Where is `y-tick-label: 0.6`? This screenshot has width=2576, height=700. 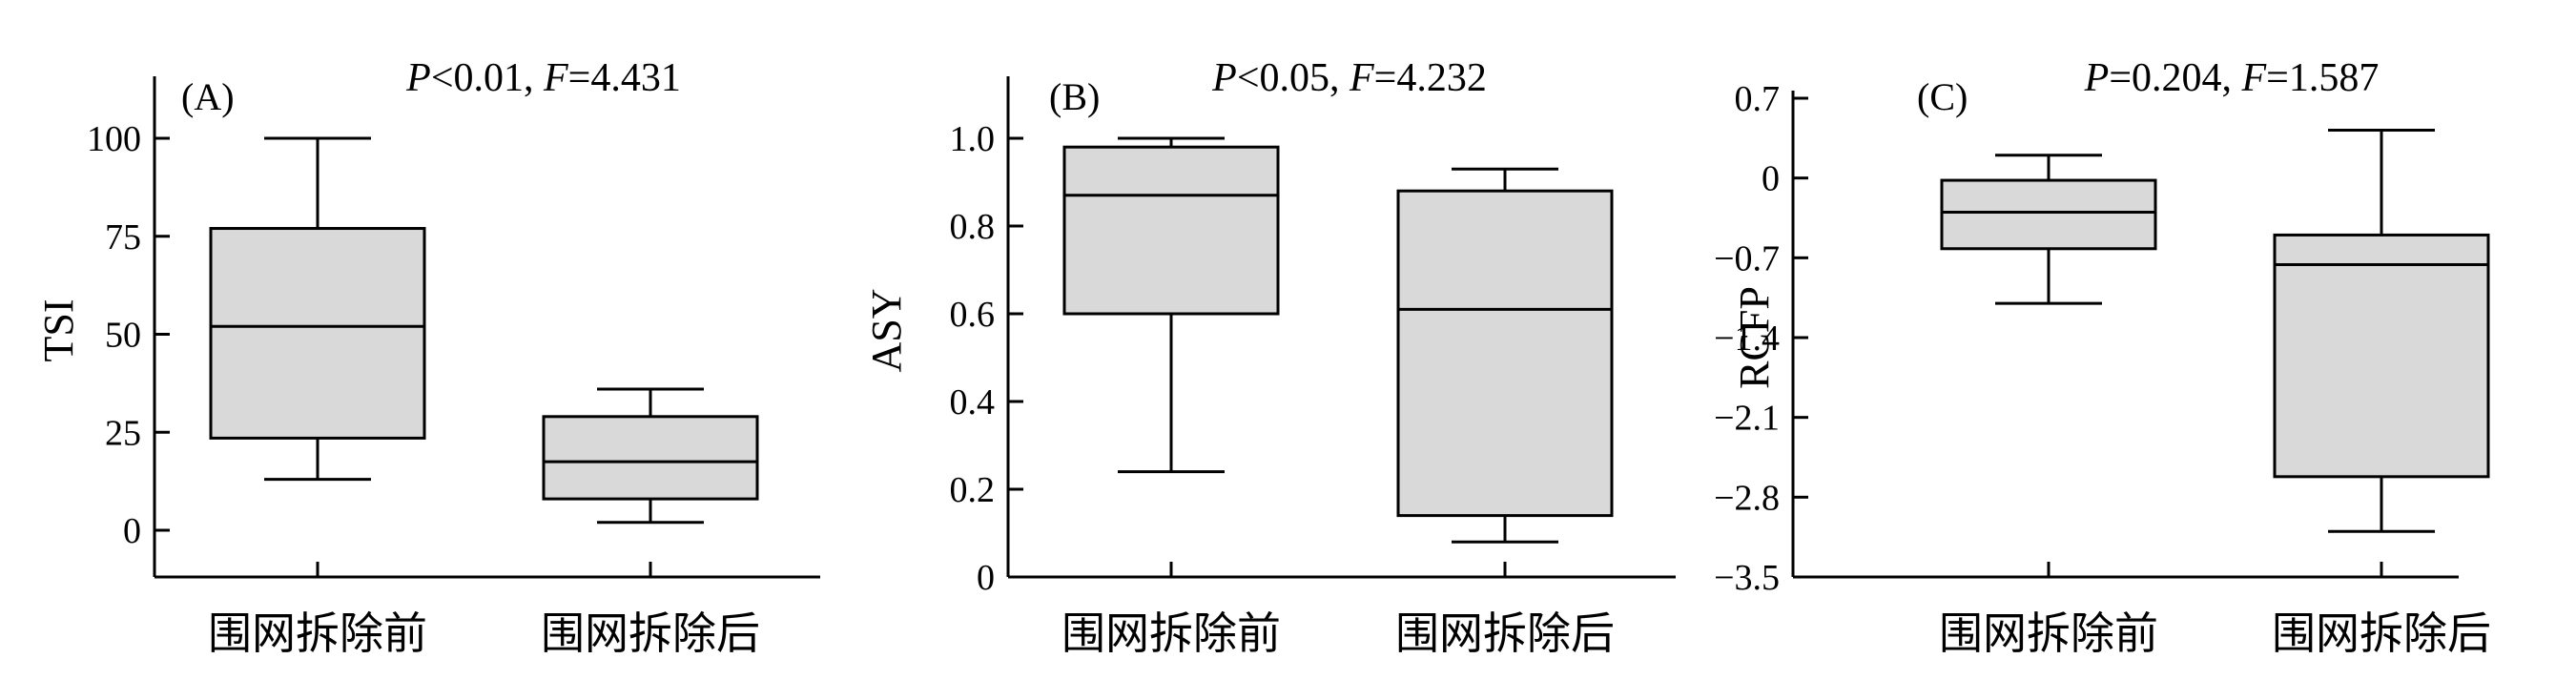
y-tick-label: 0.6 is located at coordinates (973, 315).